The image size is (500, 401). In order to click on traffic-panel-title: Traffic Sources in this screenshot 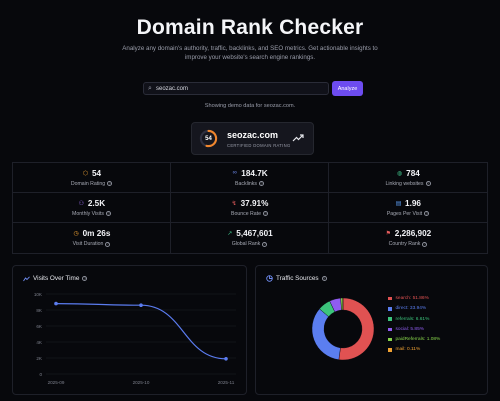, I will do `click(297, 278)`.